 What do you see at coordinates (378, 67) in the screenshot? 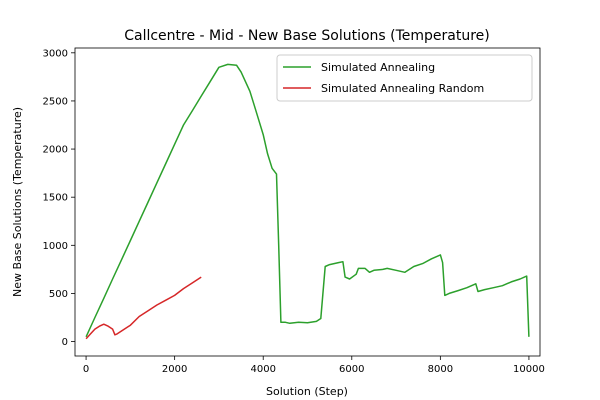
I see `legend-label: Simulated Annealing` at bounding box center [378, 67].